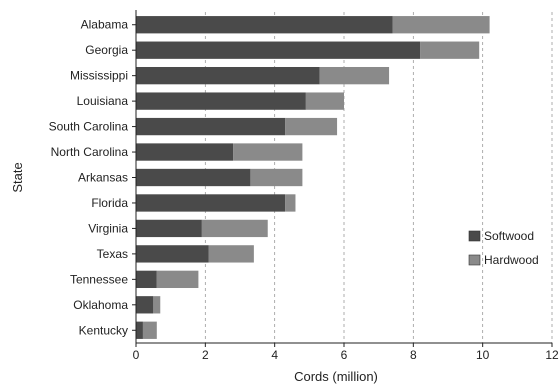 Image resolution: width=559 pixels, height=387 pixels. Describe the element at coordinates (344, 355) in the screenshot. I see `x-tick-label: 6` at that location.